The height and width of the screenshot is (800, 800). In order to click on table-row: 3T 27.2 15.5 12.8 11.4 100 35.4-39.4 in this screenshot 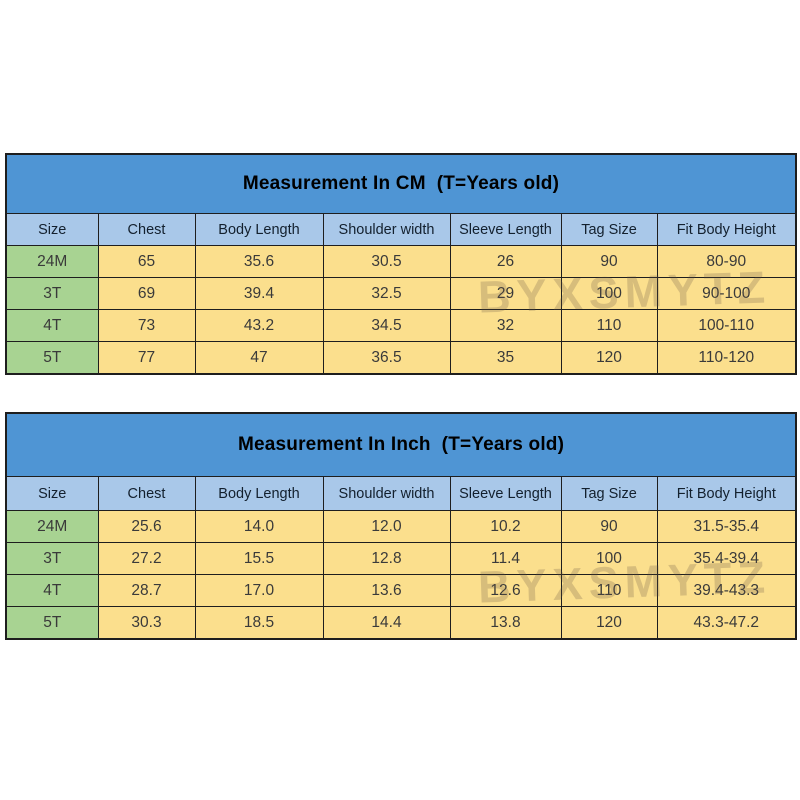, I will do `click(401, 558)`.